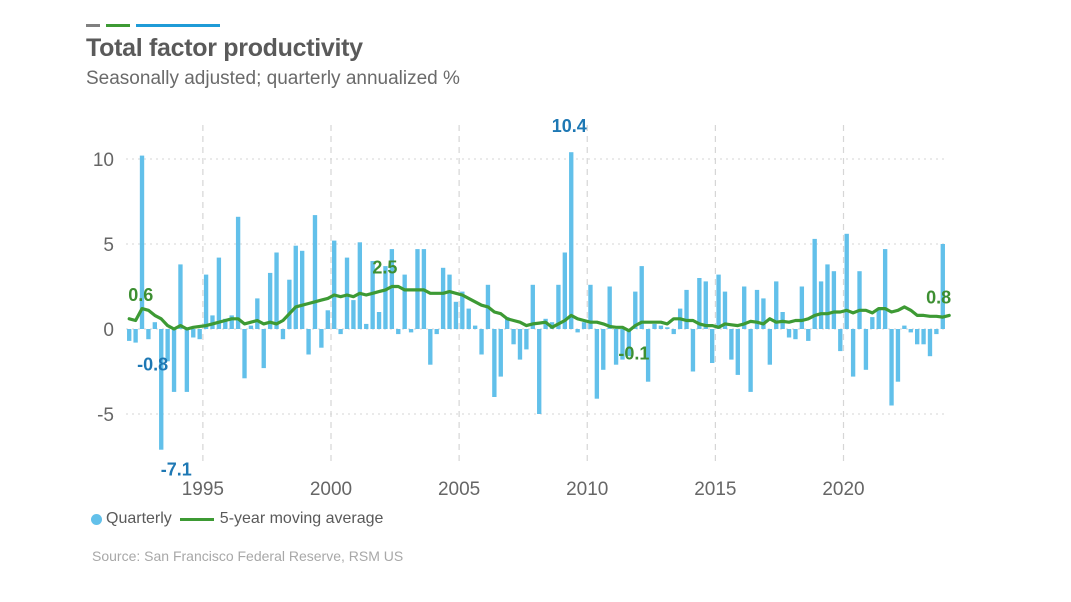 This screenshot has height=602, width=1071. What do you see at coordinates (103, 160) in the screenshot?
I see `y-tick-label: 10` at bounding box center [103, 160].